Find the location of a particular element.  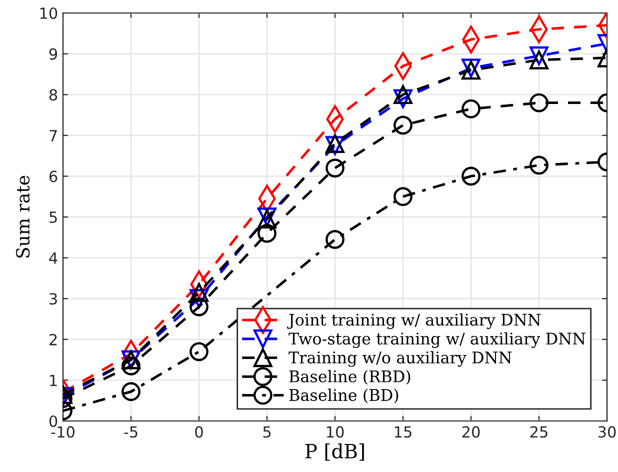

x-tick-label: 15 is located at coordinates (403, 432).